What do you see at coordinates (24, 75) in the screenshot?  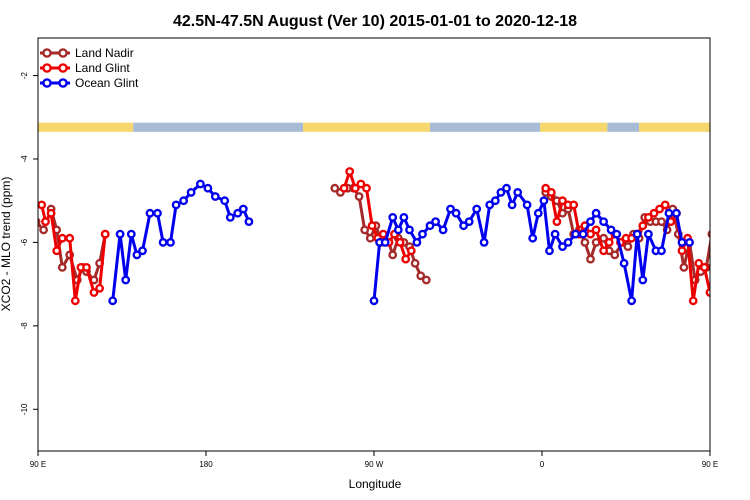 I see `y-tick-label: -2` at bounding box center [24, 75].